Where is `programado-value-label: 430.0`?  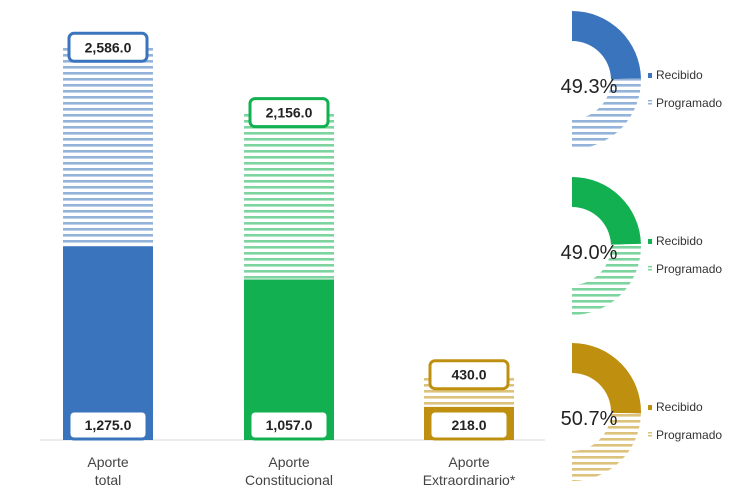
programado-value-label: 430.0 is located at coordinates (469, 375).